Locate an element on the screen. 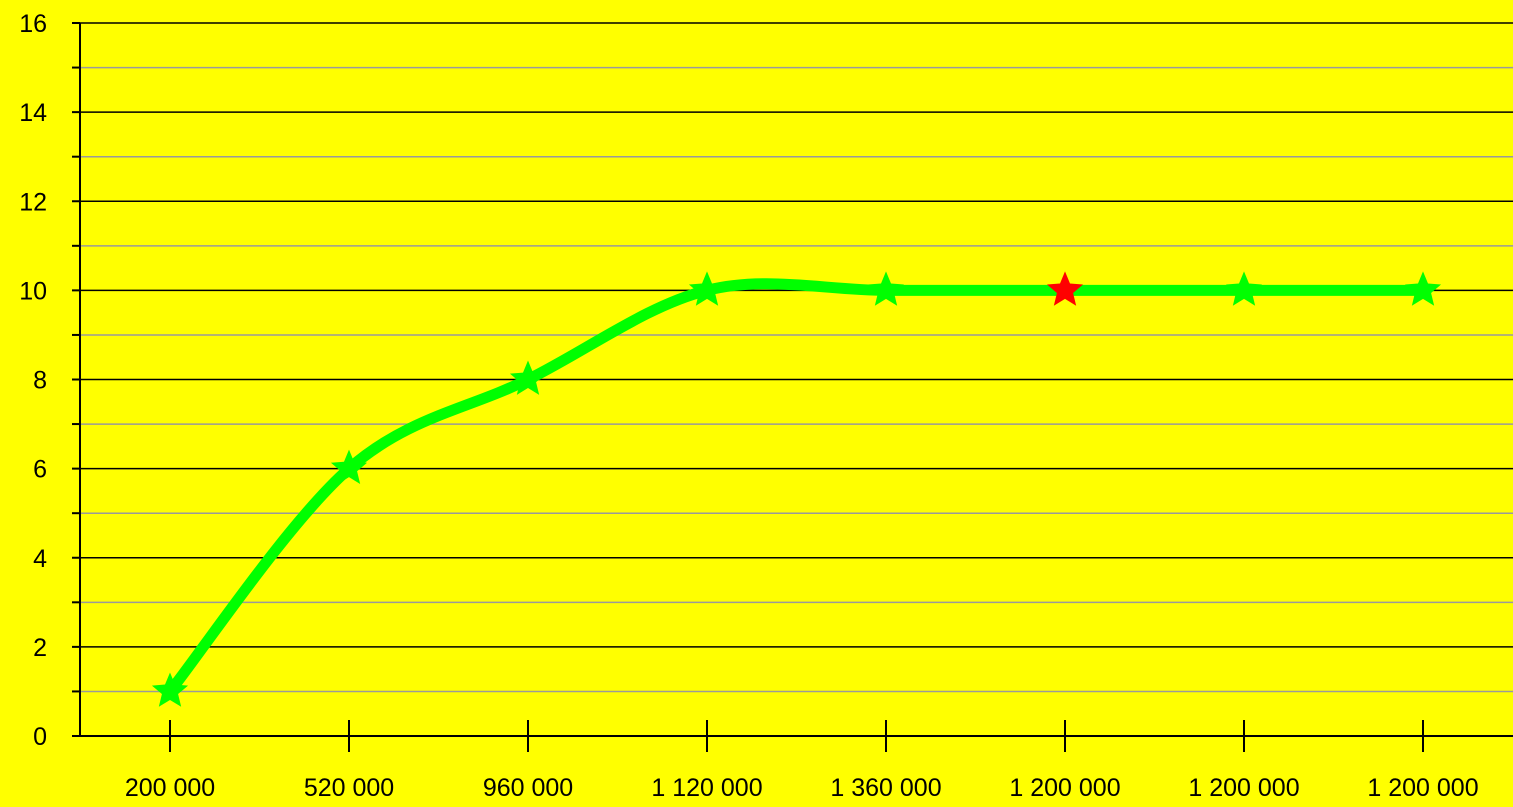 The width and height of the screenshot is (1513, 807). x-tick-label: 960 000 is located at coordinates (528, 788).